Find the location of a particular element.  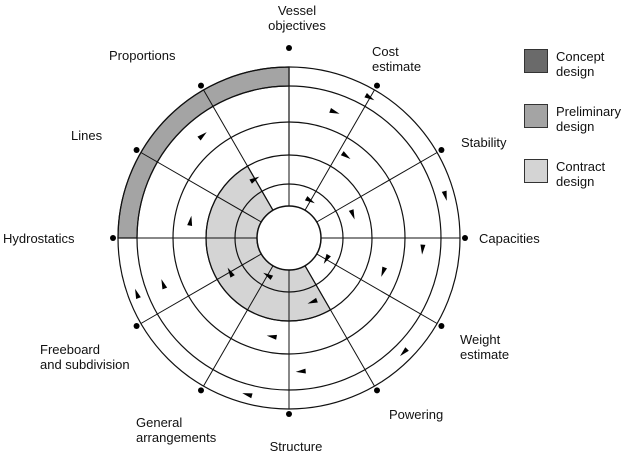

label-structure: Structure is located at coordinates (296, 446).